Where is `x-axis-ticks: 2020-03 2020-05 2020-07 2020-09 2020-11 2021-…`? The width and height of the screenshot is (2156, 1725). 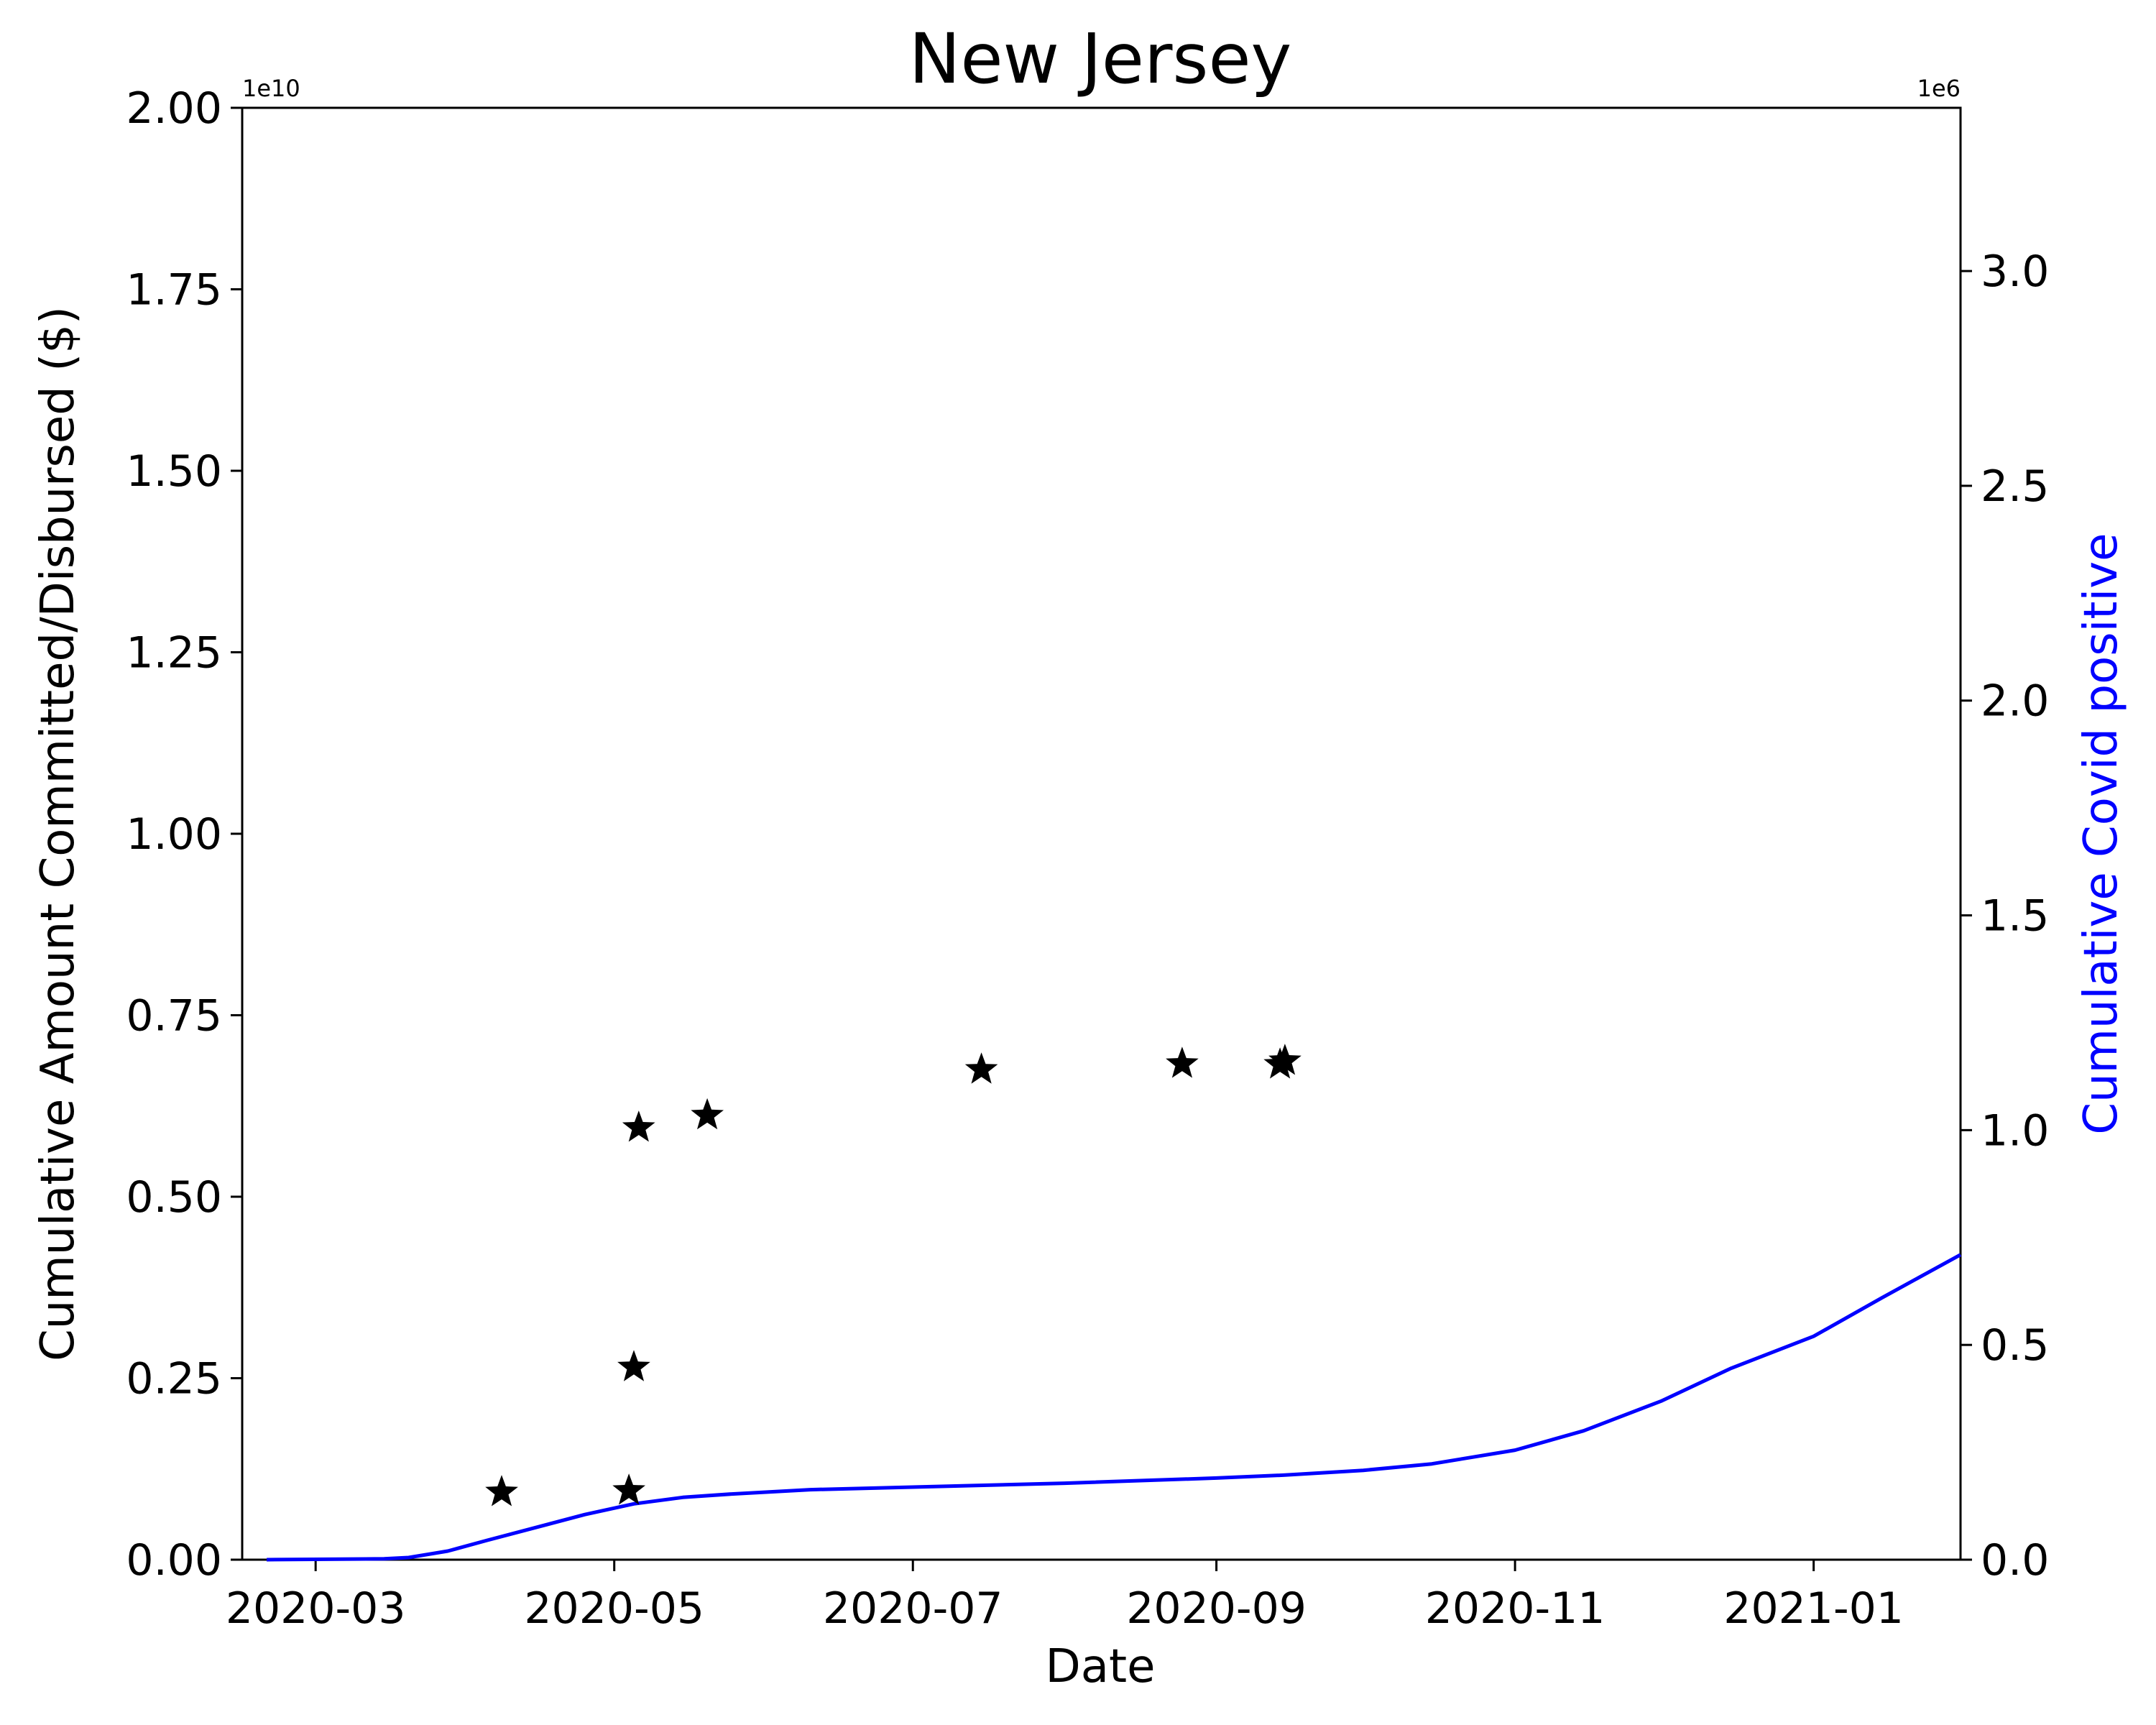
x-axis-ticks: 2020-03 2020-05 2020-07 2020-09 2020-11 2021-… is located at coordinates (1065, 1597).